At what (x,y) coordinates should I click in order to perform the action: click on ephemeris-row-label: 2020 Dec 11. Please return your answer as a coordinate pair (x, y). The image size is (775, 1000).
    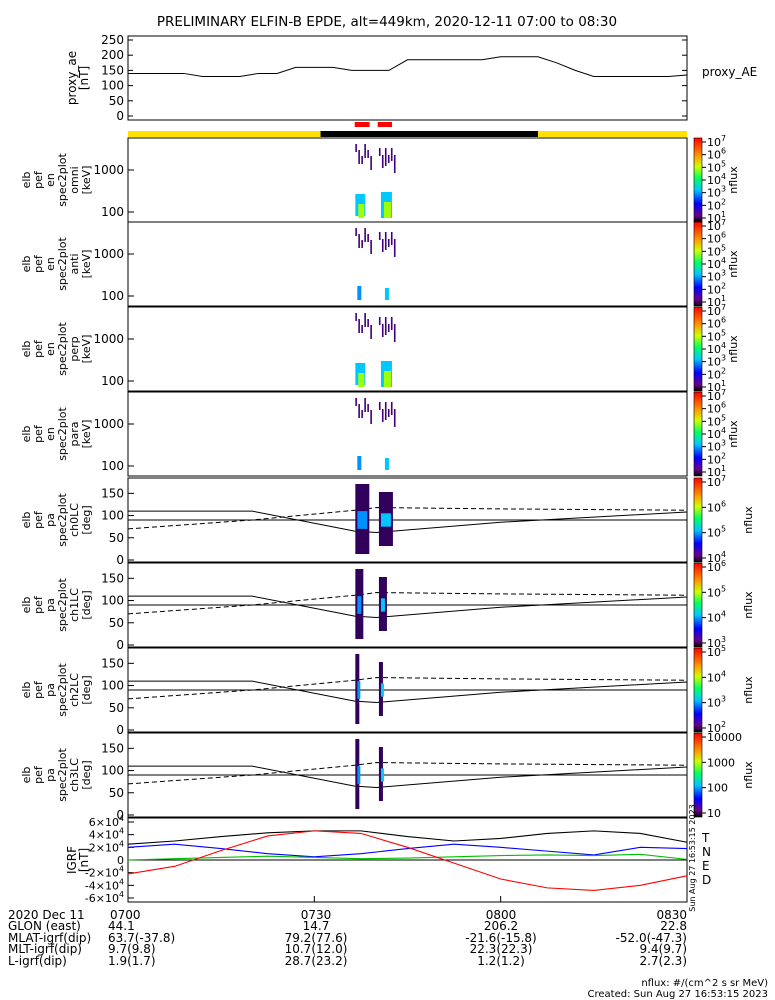
    Looking at the image, I should click on (46, 915).